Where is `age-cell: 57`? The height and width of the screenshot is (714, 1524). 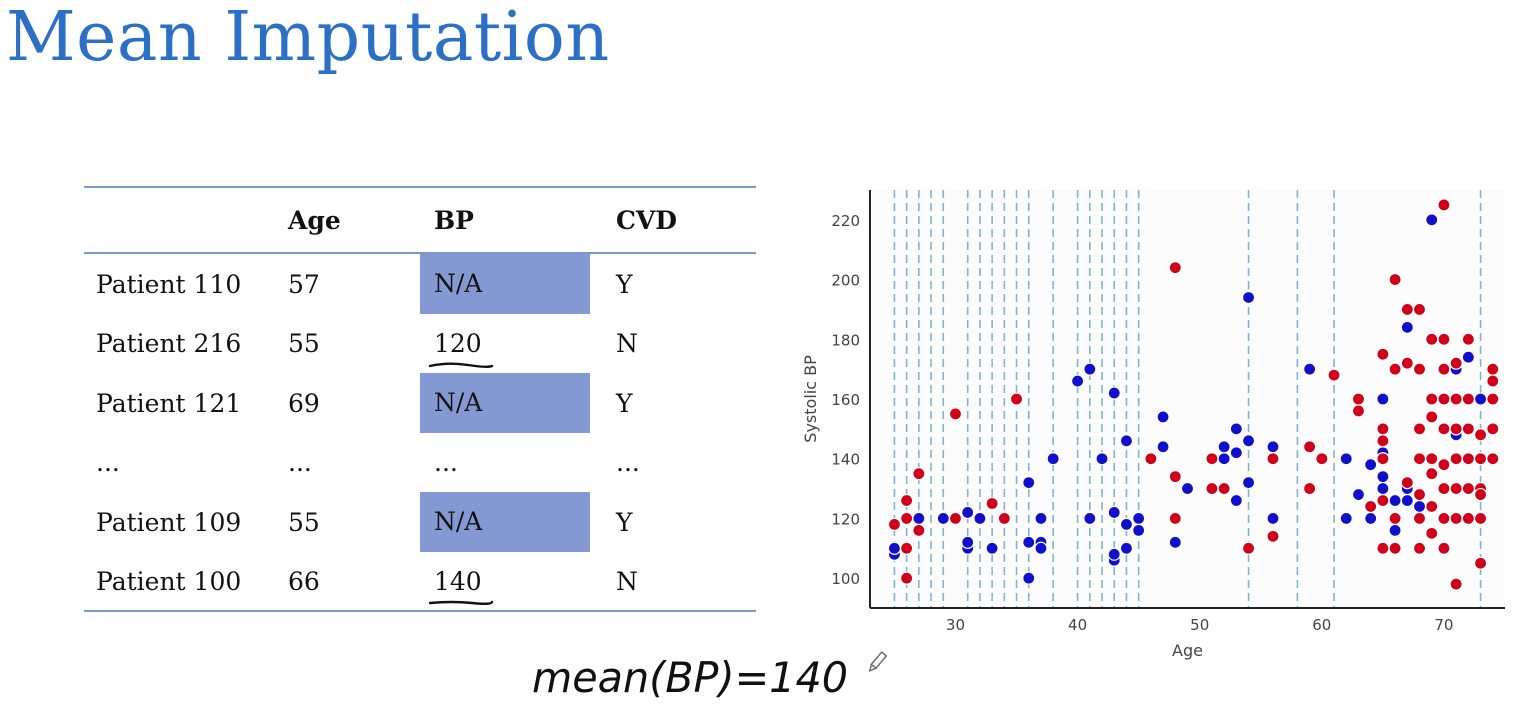 age-cell: 57 is located at coordinates (304, 284).